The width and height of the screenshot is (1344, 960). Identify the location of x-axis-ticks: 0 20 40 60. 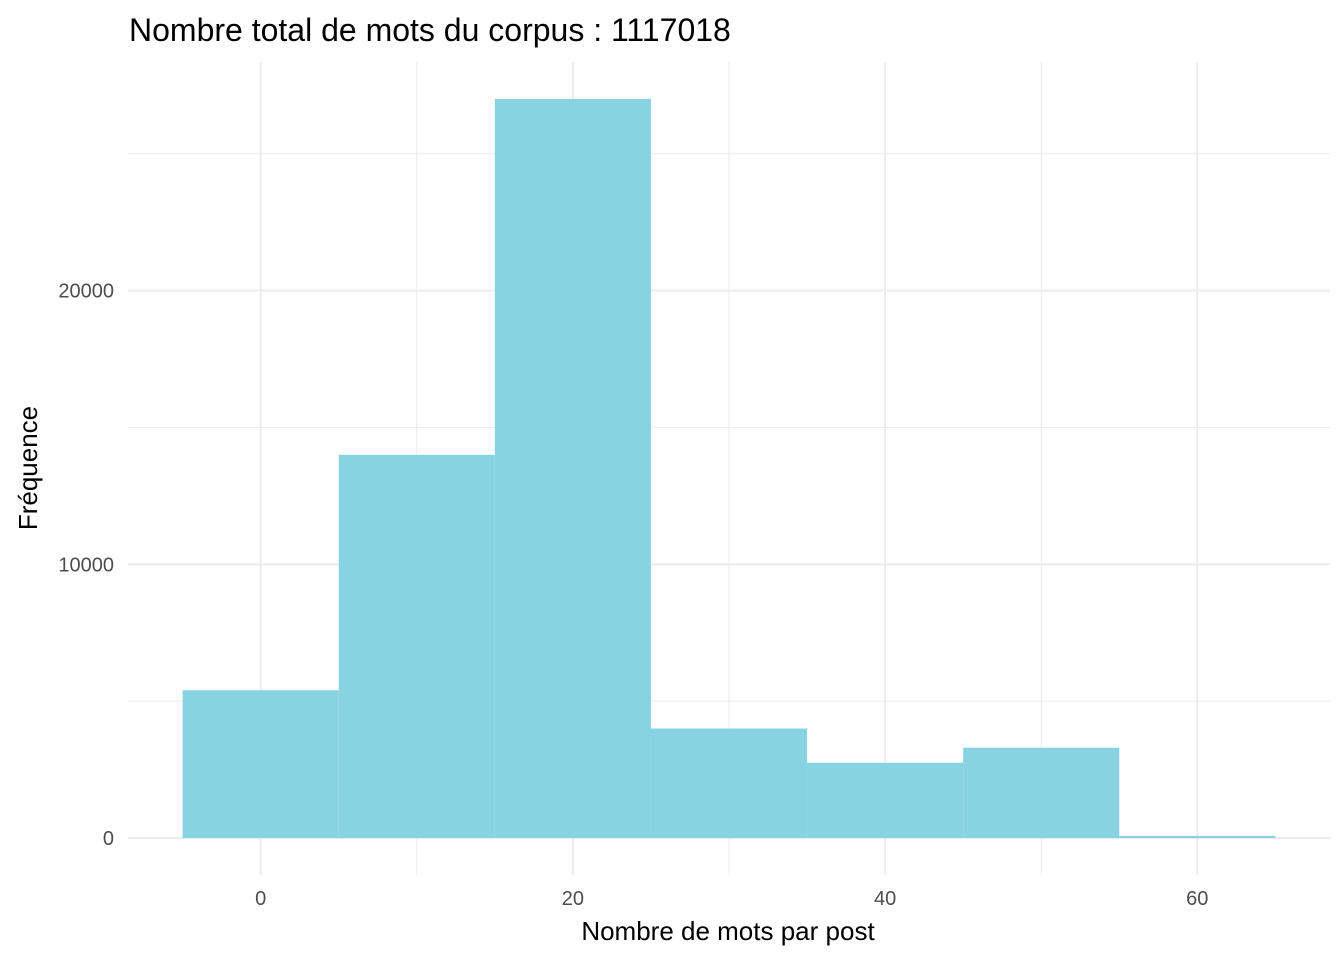
(731, 899).